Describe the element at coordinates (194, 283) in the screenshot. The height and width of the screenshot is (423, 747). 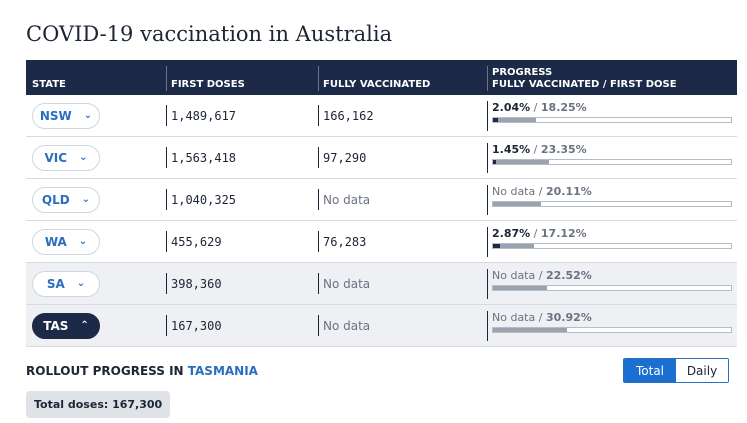
I see `first-doses-cell: 398,360` at that location.